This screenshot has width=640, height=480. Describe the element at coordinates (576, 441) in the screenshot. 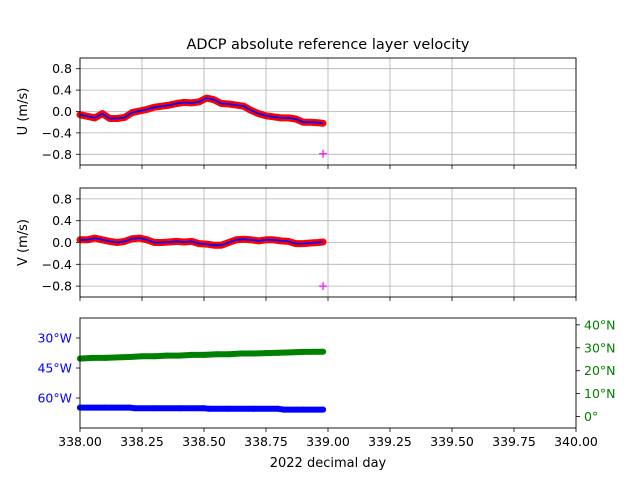

I see `pos-xtick-label: 340.00` at that location.